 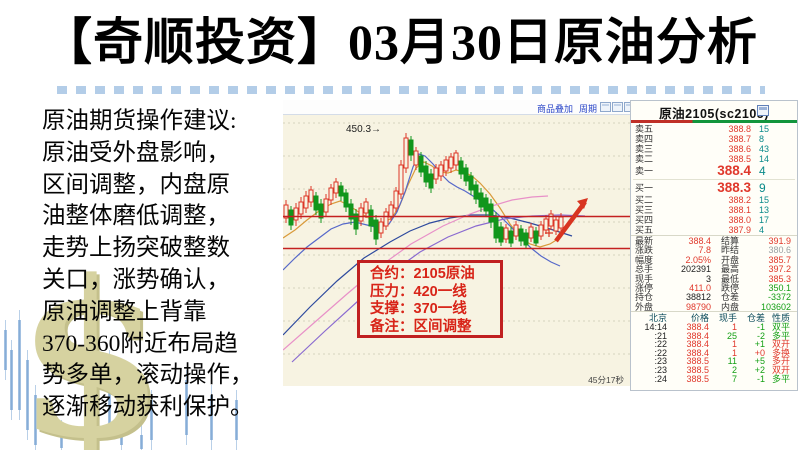 I want to click on stat-label: 涨跌, so click(x=644, y=250).